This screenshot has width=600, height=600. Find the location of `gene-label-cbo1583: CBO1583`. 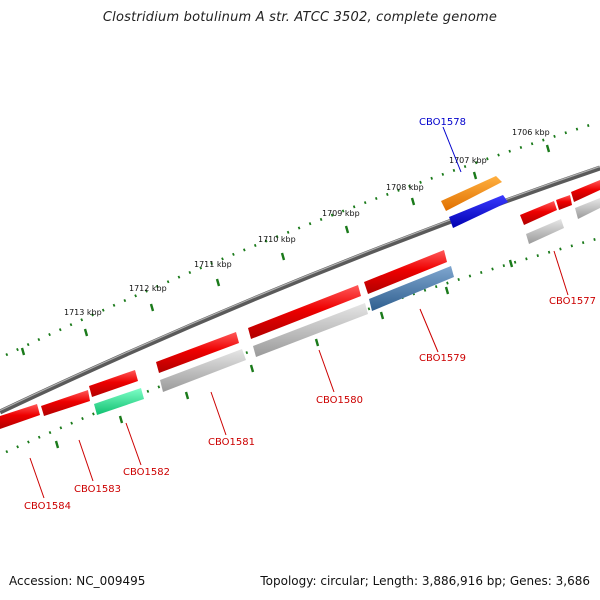

gene-label-cbo1583: CBO1583 is located at coordinates (97, 489).